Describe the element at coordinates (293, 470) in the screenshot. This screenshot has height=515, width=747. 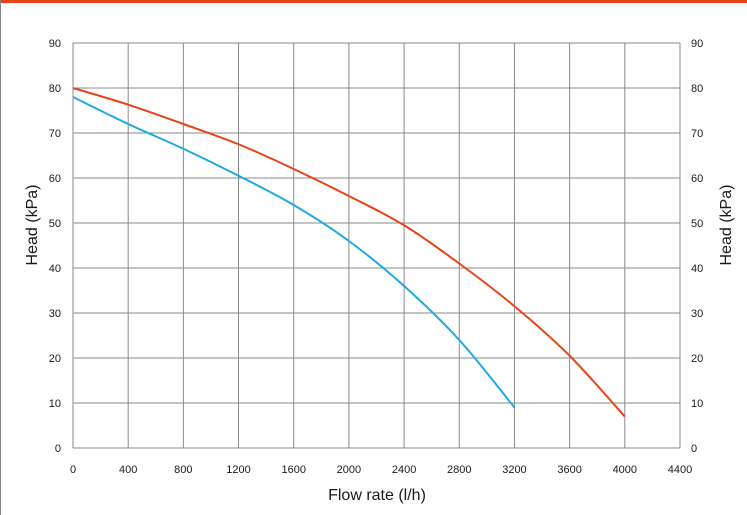
I see `x-tick-label: 1600` at that location.